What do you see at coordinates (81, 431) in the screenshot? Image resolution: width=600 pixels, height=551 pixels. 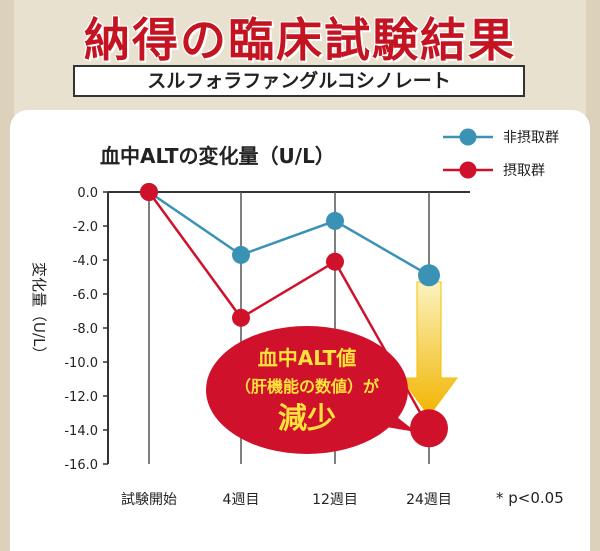 I see `y-tick-label: -14.0` at bounding box center [81, 431].